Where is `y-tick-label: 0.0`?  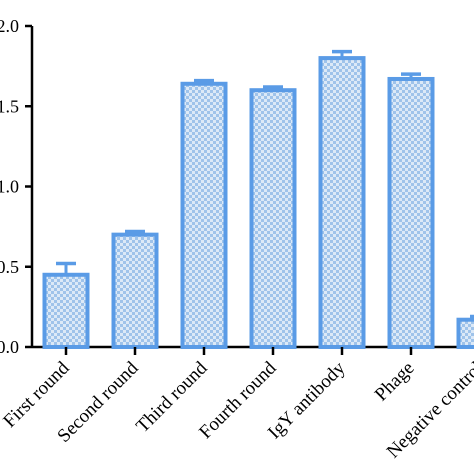 y-tick-label: 0.0 is located at coordinates (9, 347).